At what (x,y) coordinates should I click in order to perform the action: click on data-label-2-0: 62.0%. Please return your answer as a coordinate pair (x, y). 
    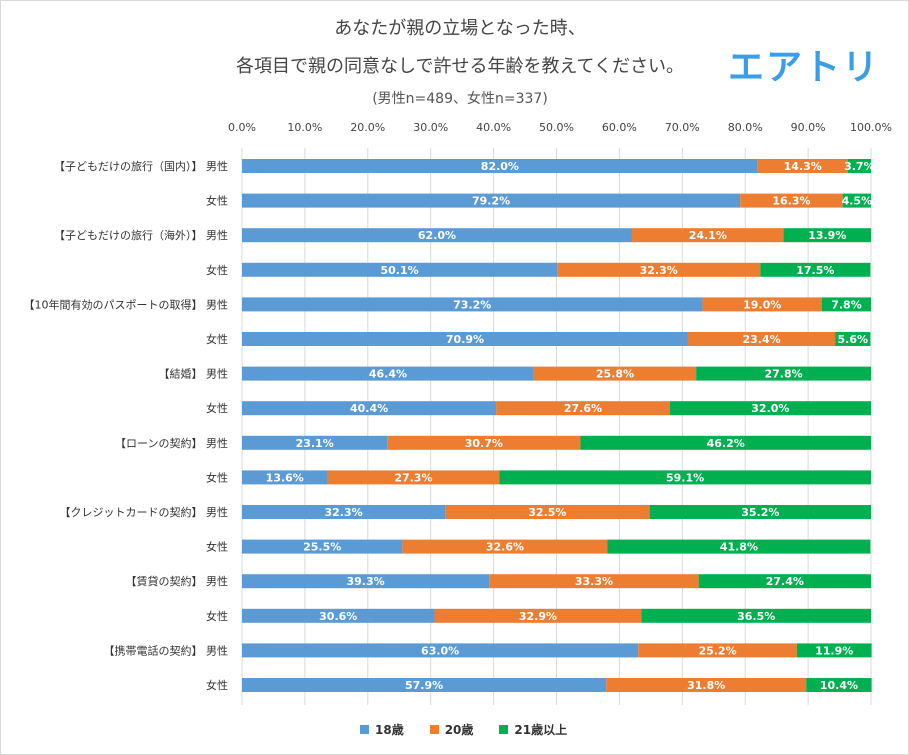
    Looking at the image, I should click on (437, 235).